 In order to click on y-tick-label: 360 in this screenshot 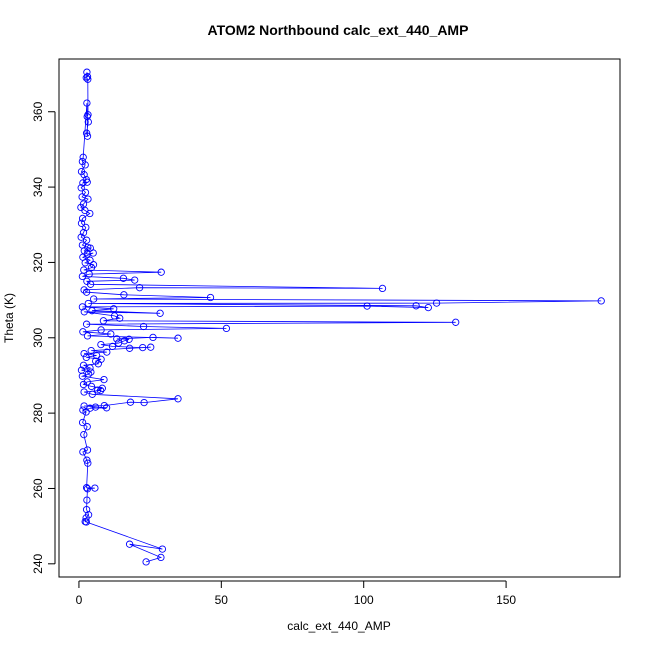, I will do `click(38, 111)`.